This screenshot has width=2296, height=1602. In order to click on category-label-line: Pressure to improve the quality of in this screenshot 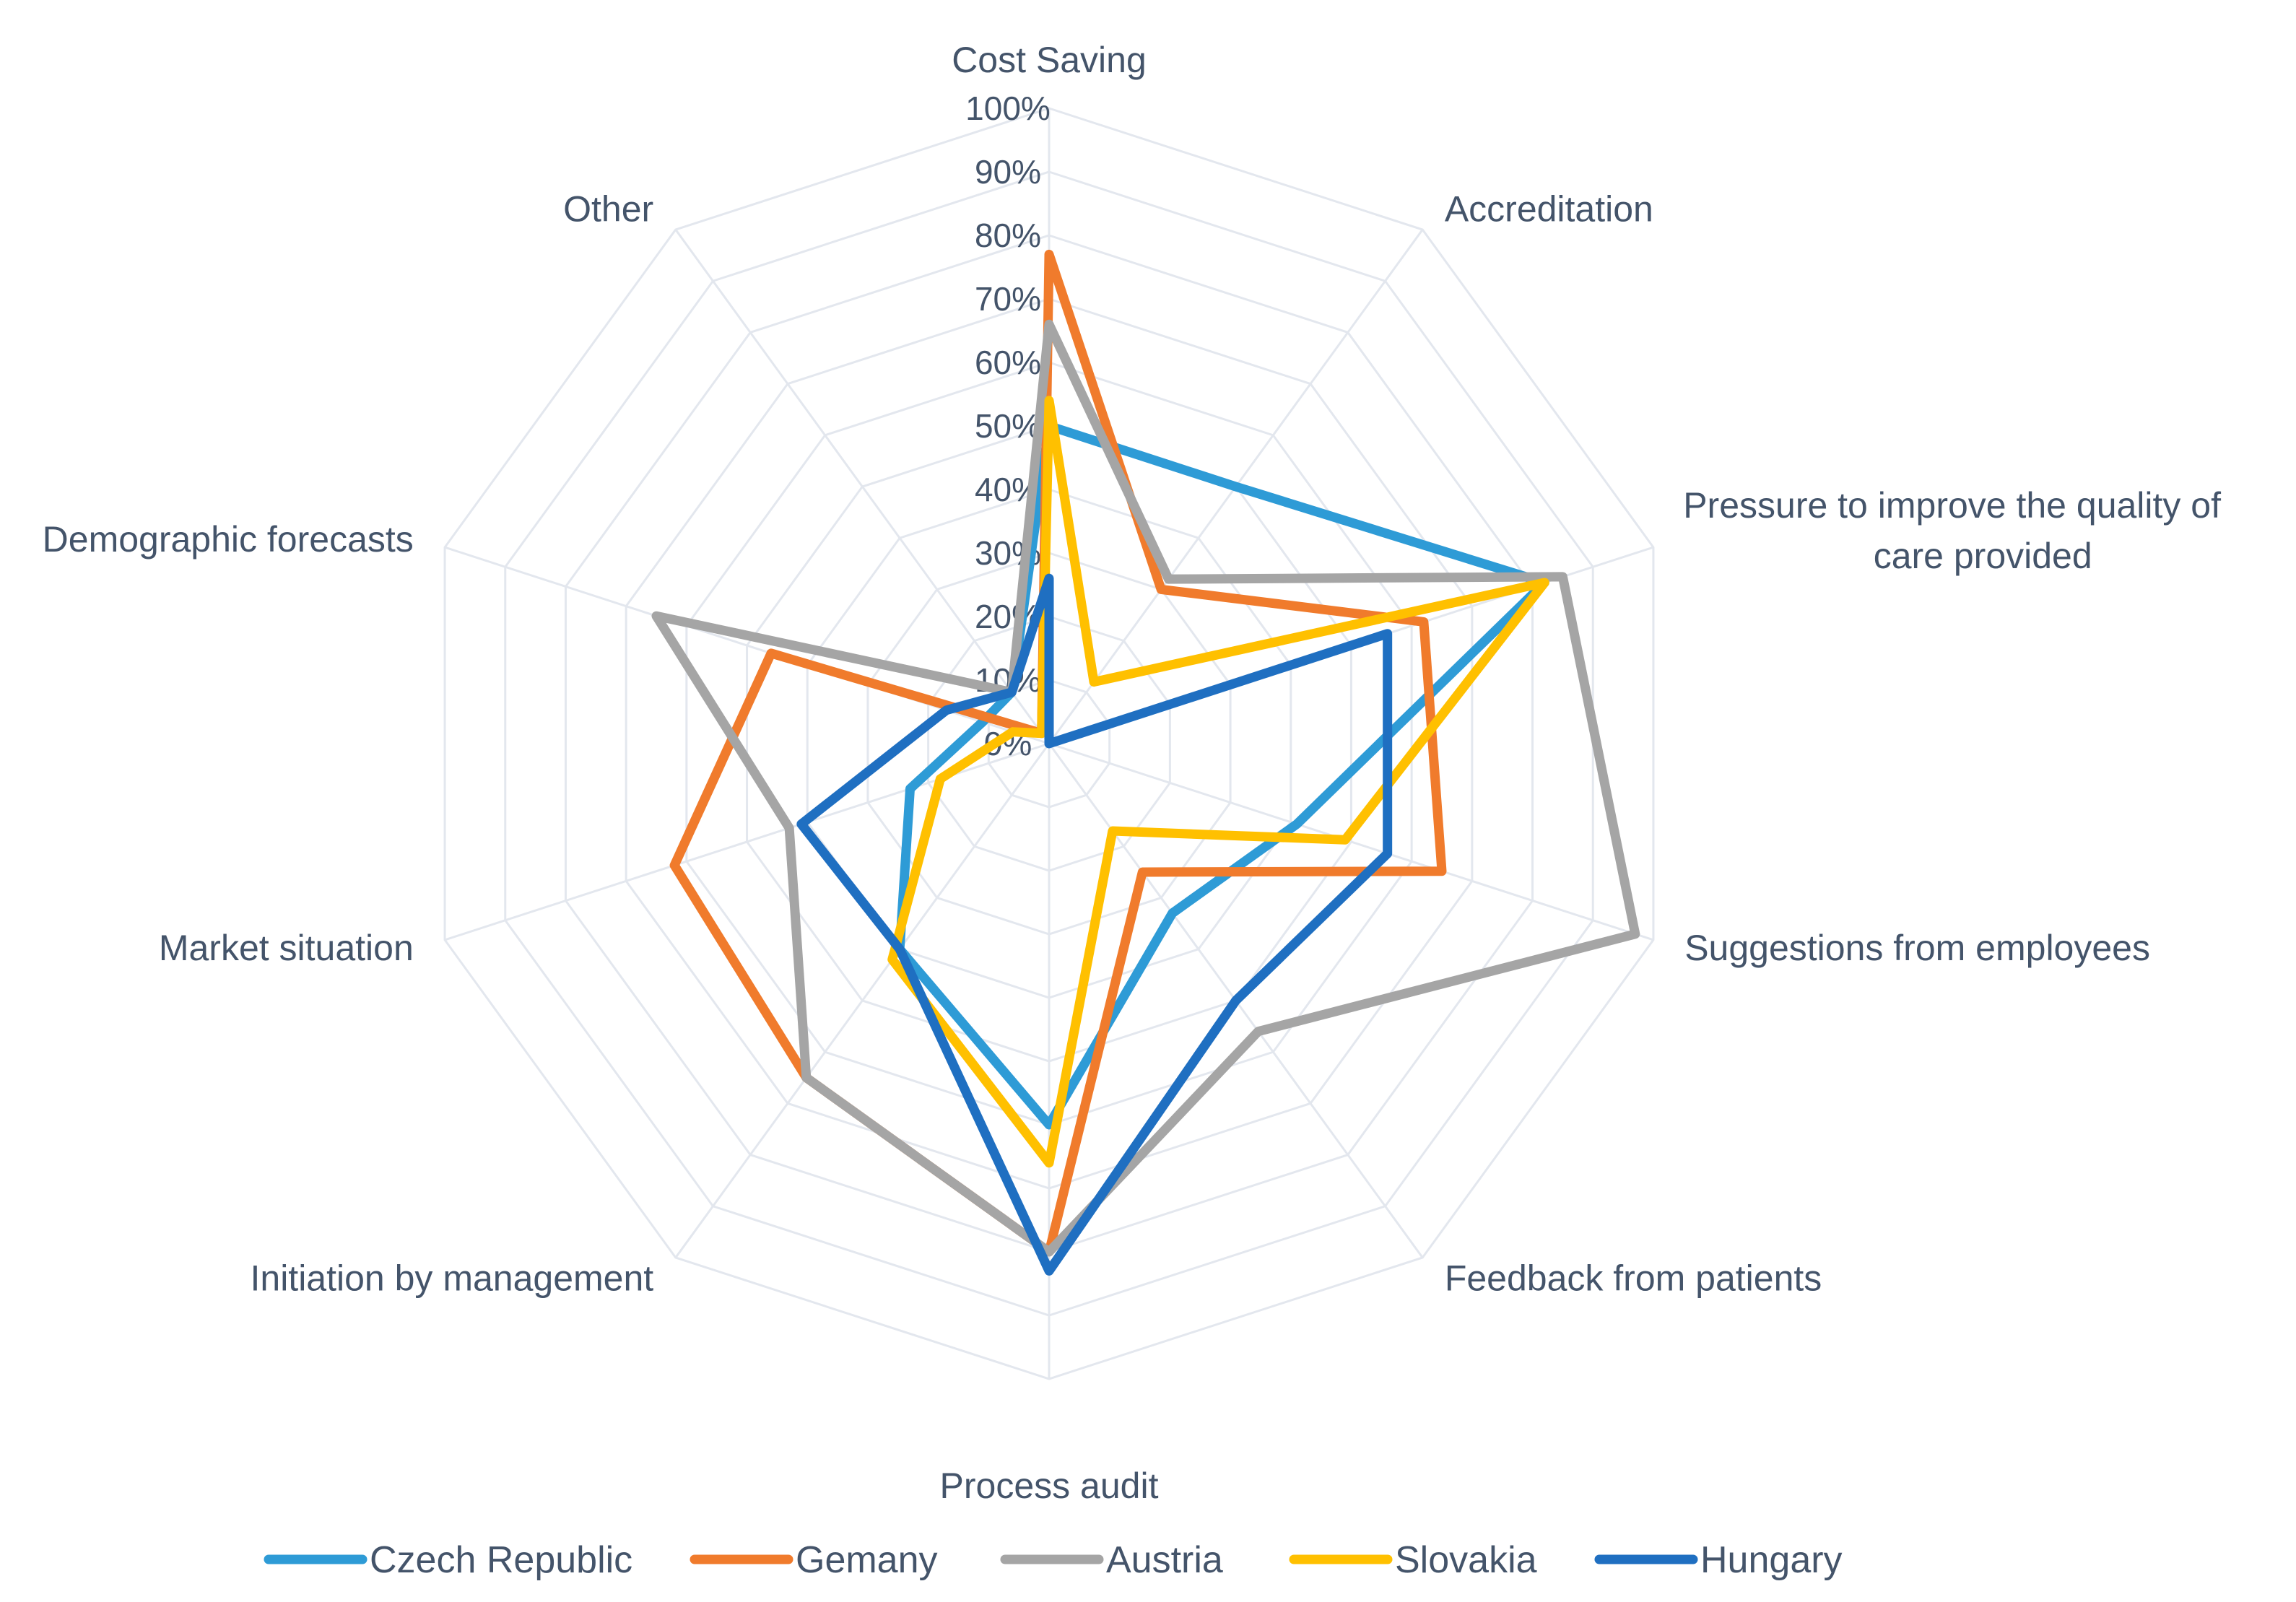, I will do `click(1952, 505)`.